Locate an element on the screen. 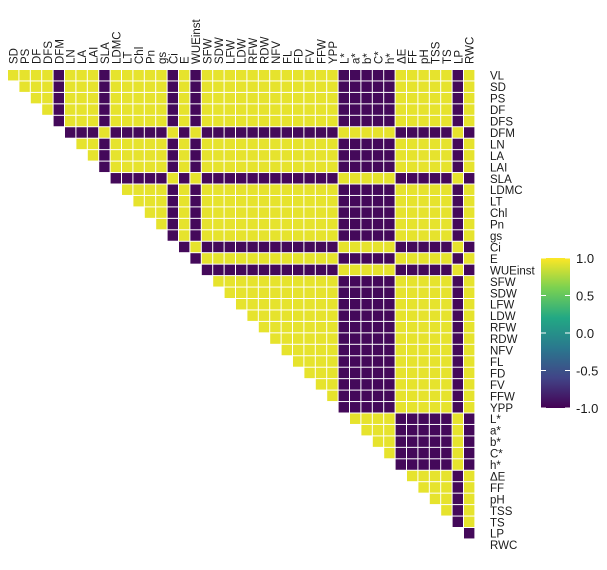 The image size is (607, 570). x-axis-label: L* is located at coordinates (345, 58).